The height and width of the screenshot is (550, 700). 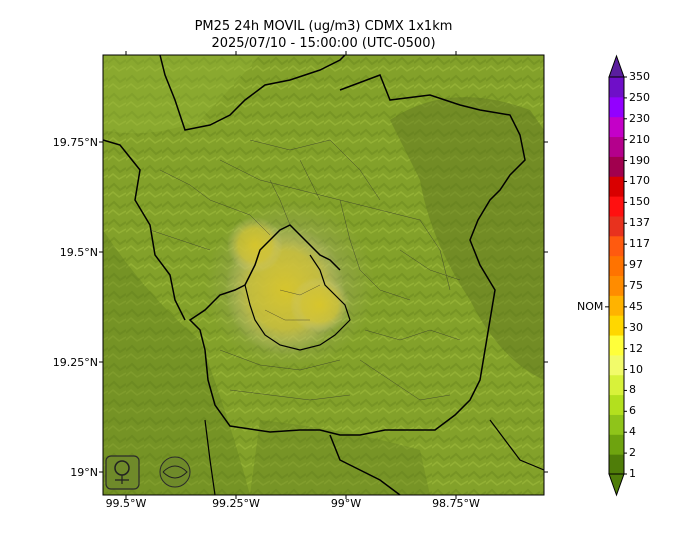 What do you see at coordinates (639, 76) in the screenshot?
I see `colorbar-tick-label: 350` at bounding box center [639, 76].